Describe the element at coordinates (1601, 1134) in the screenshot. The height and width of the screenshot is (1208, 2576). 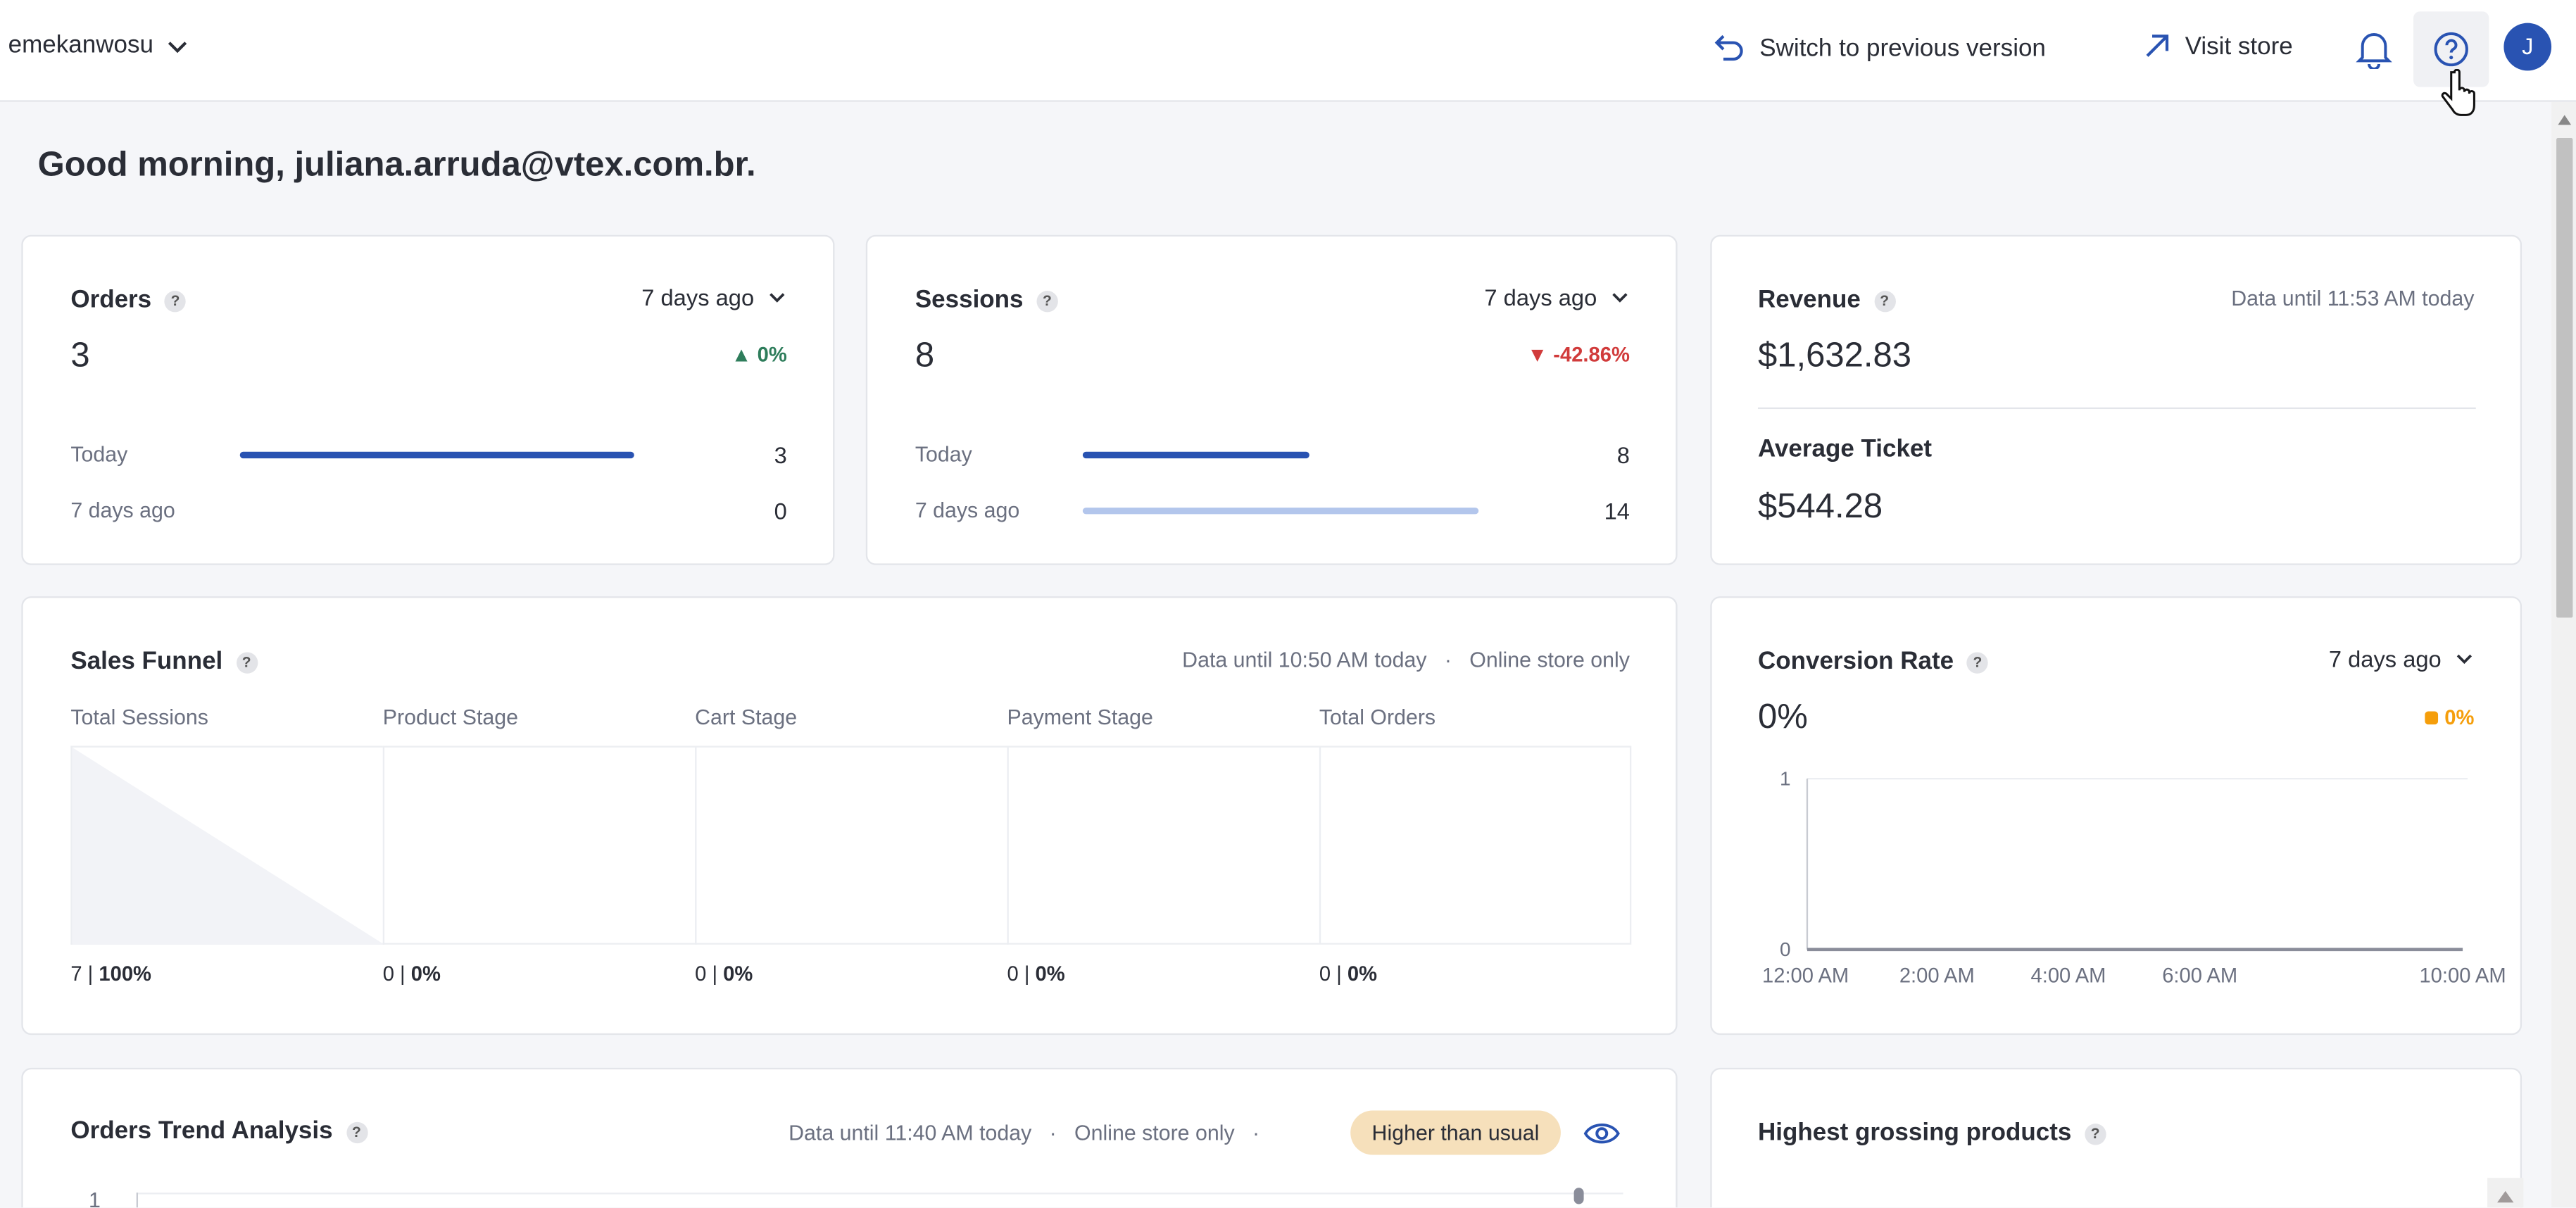
I see `eye-icon` at that location.